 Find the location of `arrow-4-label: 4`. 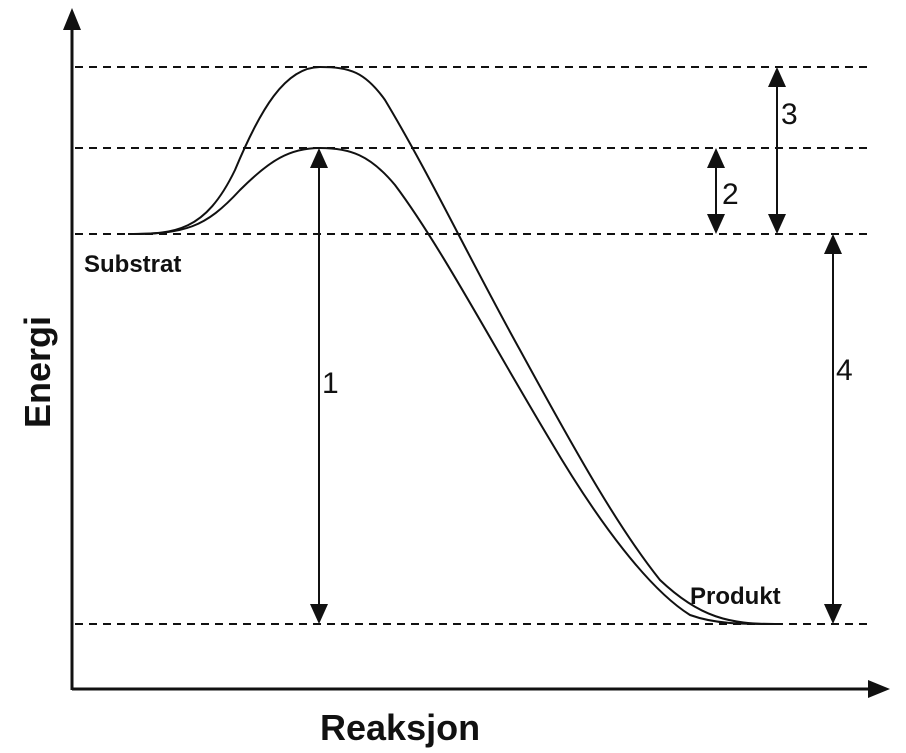

arrow-4-label: 4 is located at coordinates (844, 370).